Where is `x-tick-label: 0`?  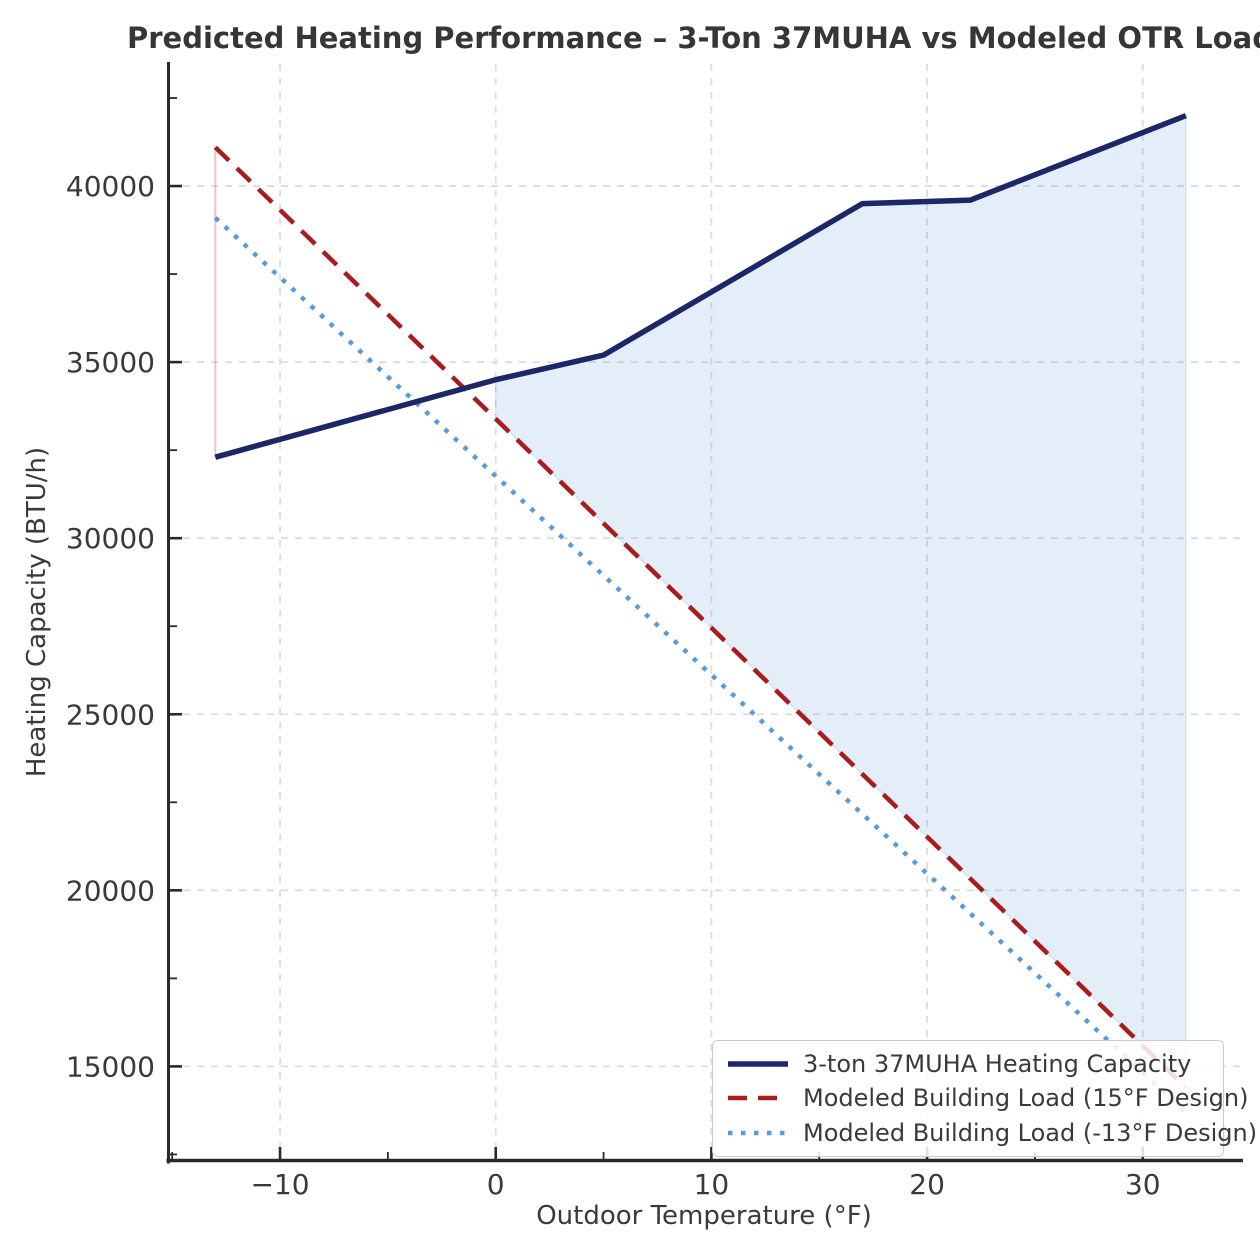 x-tick-label: 0 is located at coordinates (496, 1184).